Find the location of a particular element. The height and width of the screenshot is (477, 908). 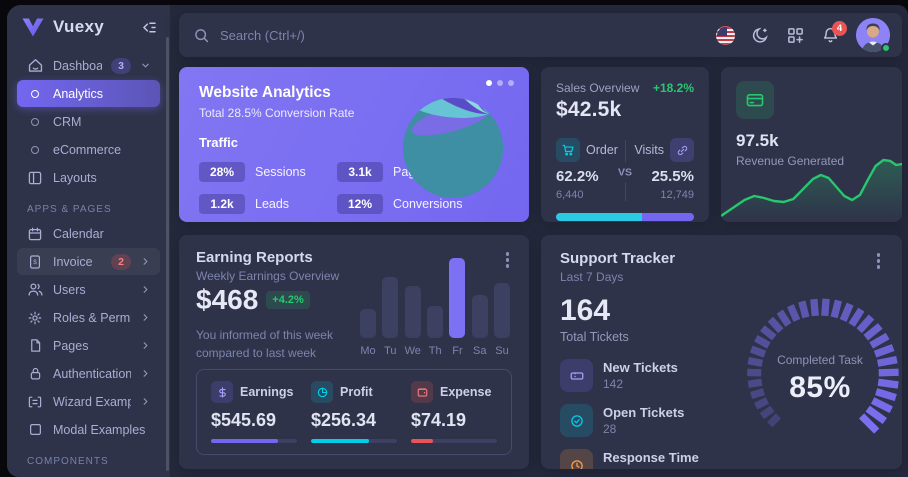

card-subtitle: Weekly Earnings Overview is located at coordinates (268, 276).